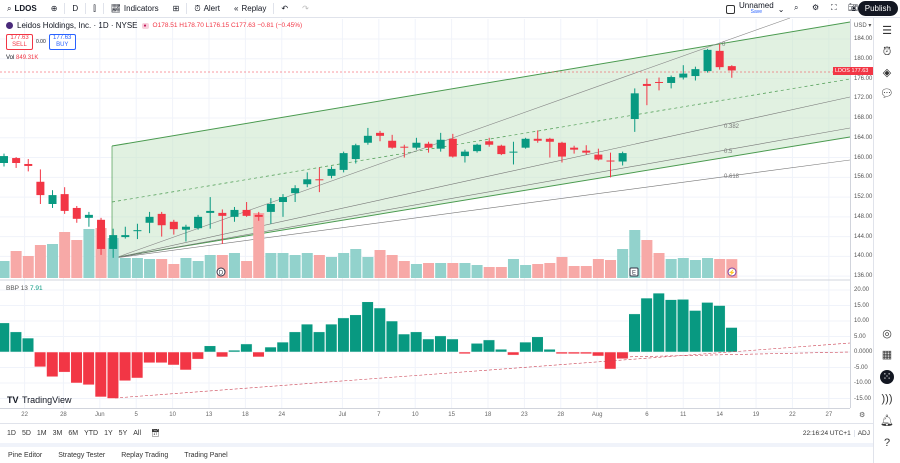 The width and height of the screenshot is (900, 463). What do you see at coordinates (728, 152) in the screenshot?
I see `fib-label-05: 0.5` at bounding box center [728, 152].